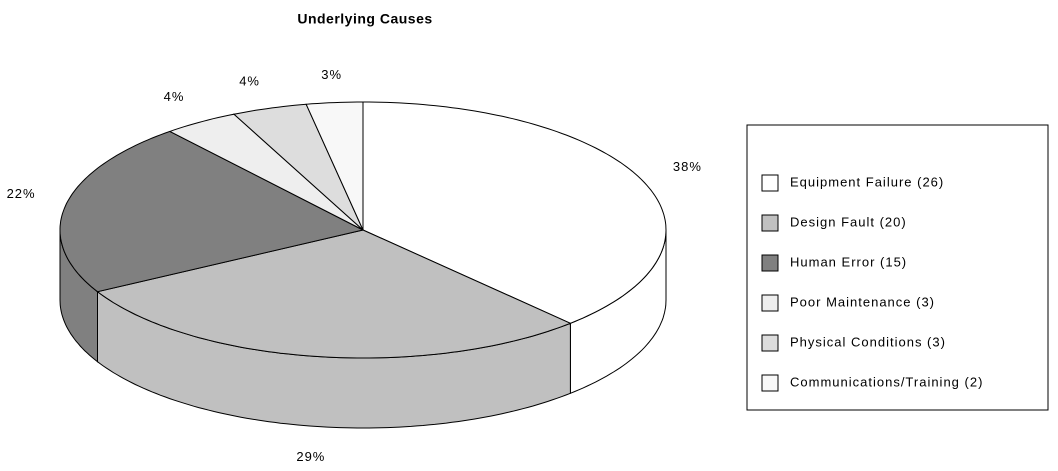 The height and width of the screenshot is (471, 1058). Describe the element at coordinates (848, 261) in the screenshot. I see `legend-label: Human Error (15)` at that location.